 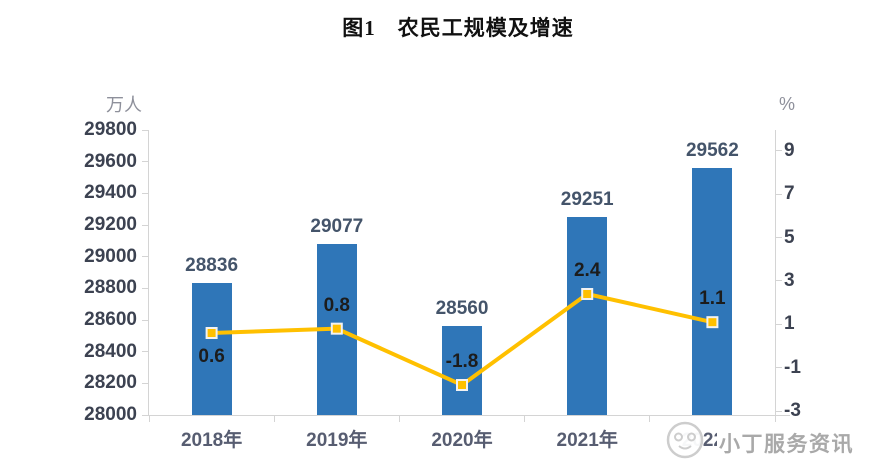 I want to click on left-axis-line, so click(x=148, y=273).